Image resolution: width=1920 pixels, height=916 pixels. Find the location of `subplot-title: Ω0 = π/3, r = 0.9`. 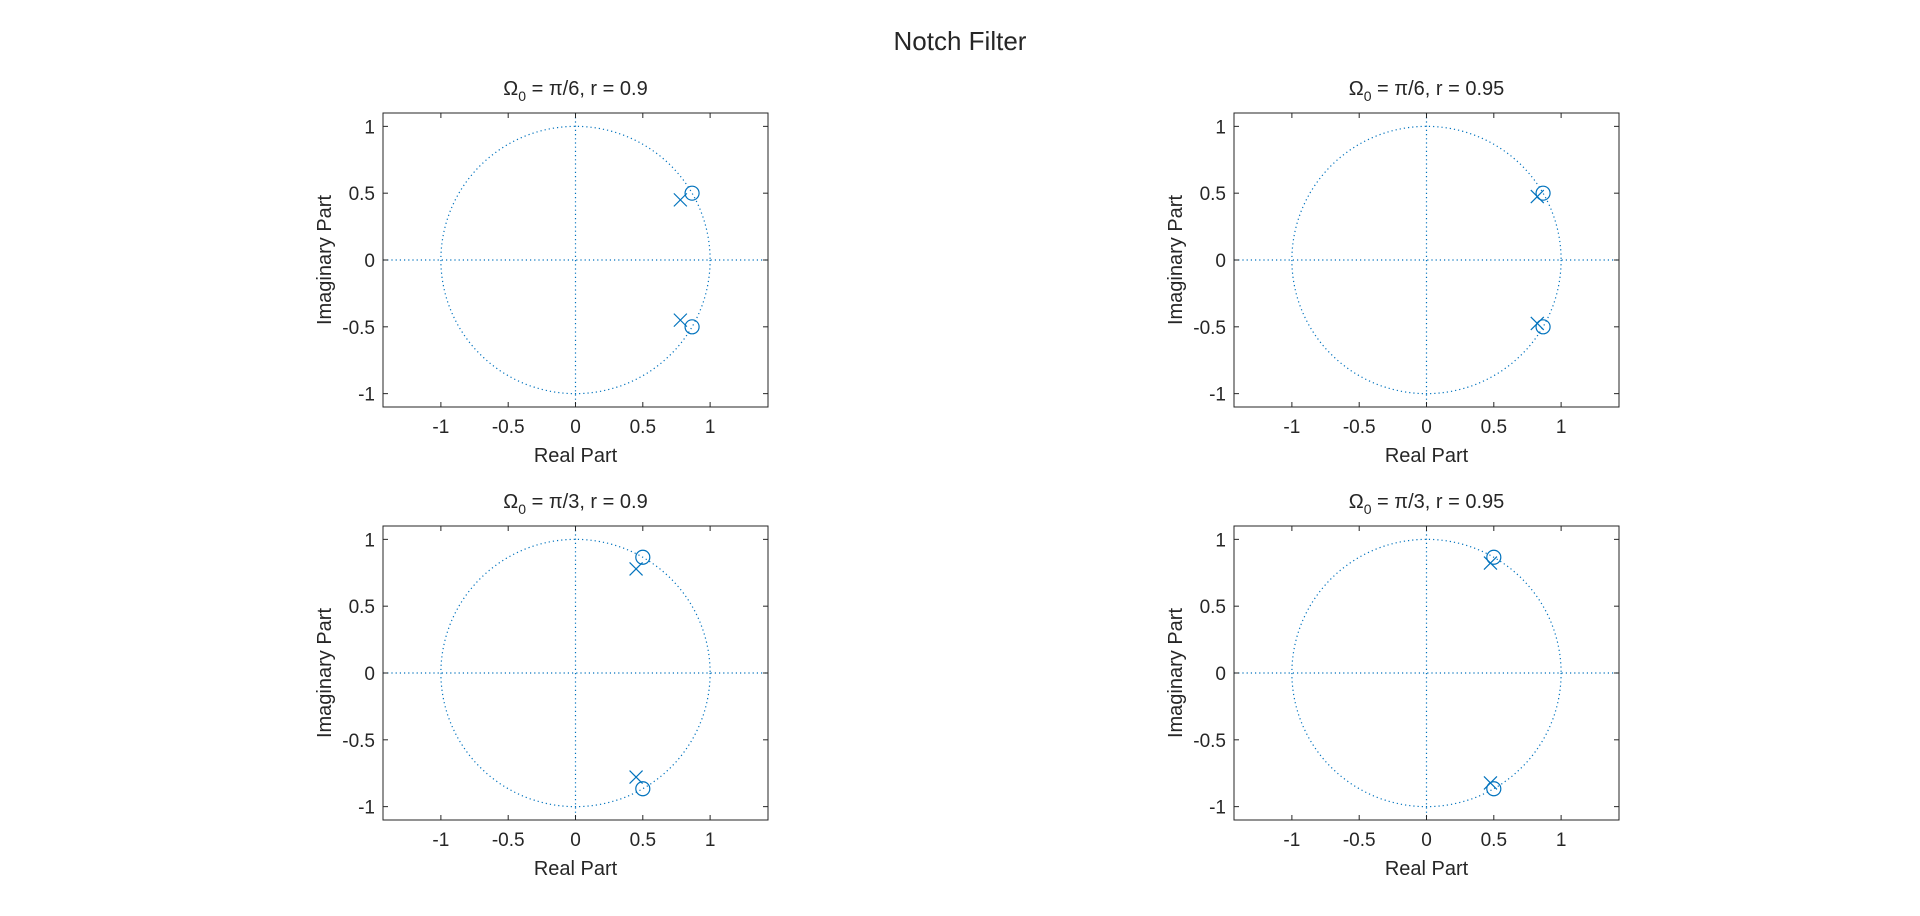

subplot-title: Ω0 = π/3, r = 0.9 is located at coordinates (575, 504).